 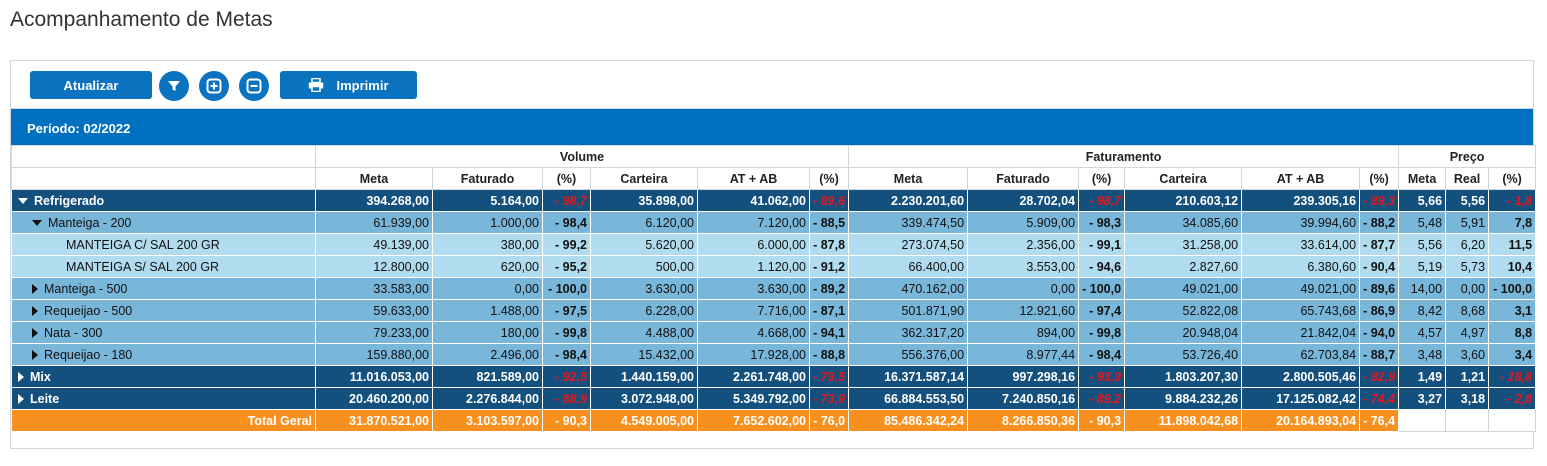 What do you see at coordinates (1467, 398) in the screenshot?
I see `preco-cell: 3,18` at bounding box center [1467, 398].